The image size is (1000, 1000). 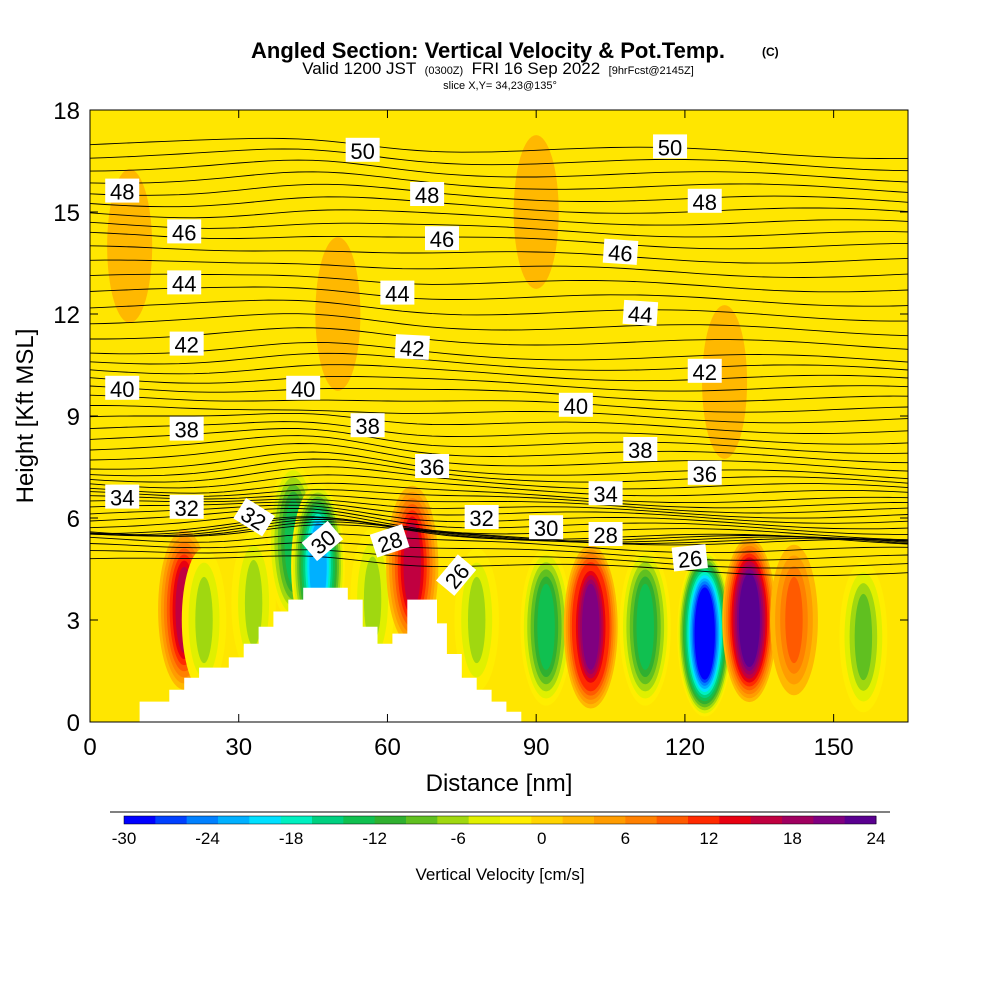 What do you see at coordinates (291, 838) in the screenshot?
I see `colorbar-tick-label: -18` at bounding box center [291, 838].